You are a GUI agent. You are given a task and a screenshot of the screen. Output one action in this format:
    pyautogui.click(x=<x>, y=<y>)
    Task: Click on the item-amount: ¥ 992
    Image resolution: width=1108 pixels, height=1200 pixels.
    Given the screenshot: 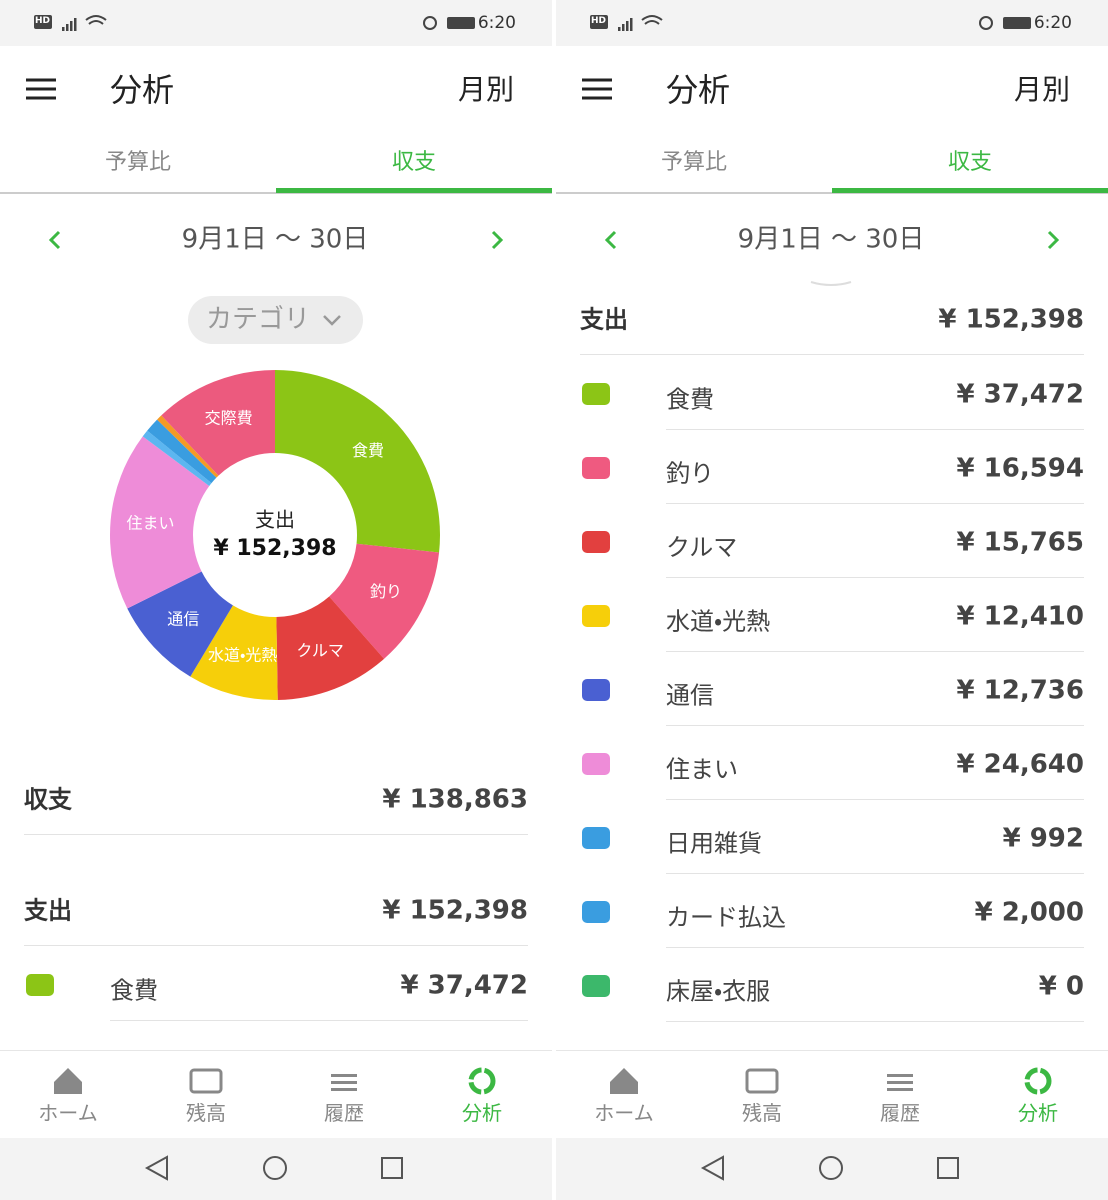 What is the action you would take?
    pyautogui.click(x=1043, y=838)
    